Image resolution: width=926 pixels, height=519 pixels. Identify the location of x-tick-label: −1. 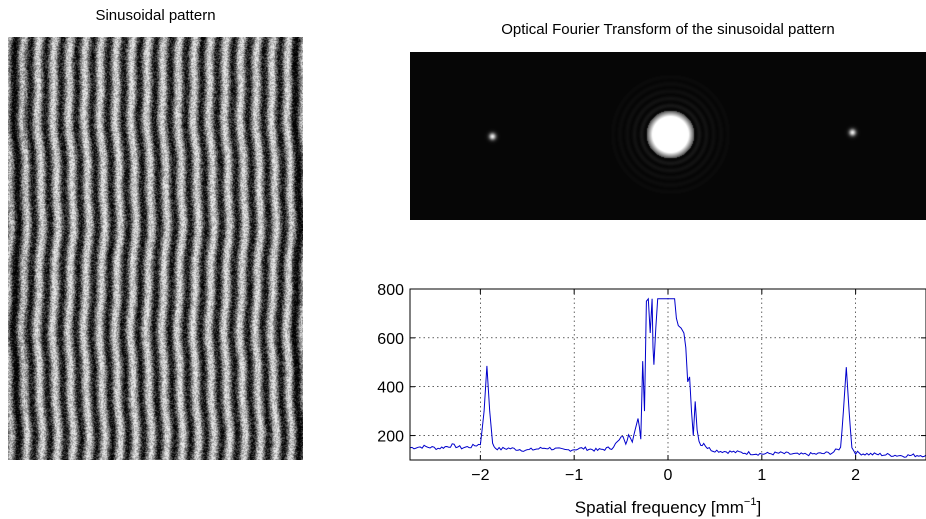
(574, 475).